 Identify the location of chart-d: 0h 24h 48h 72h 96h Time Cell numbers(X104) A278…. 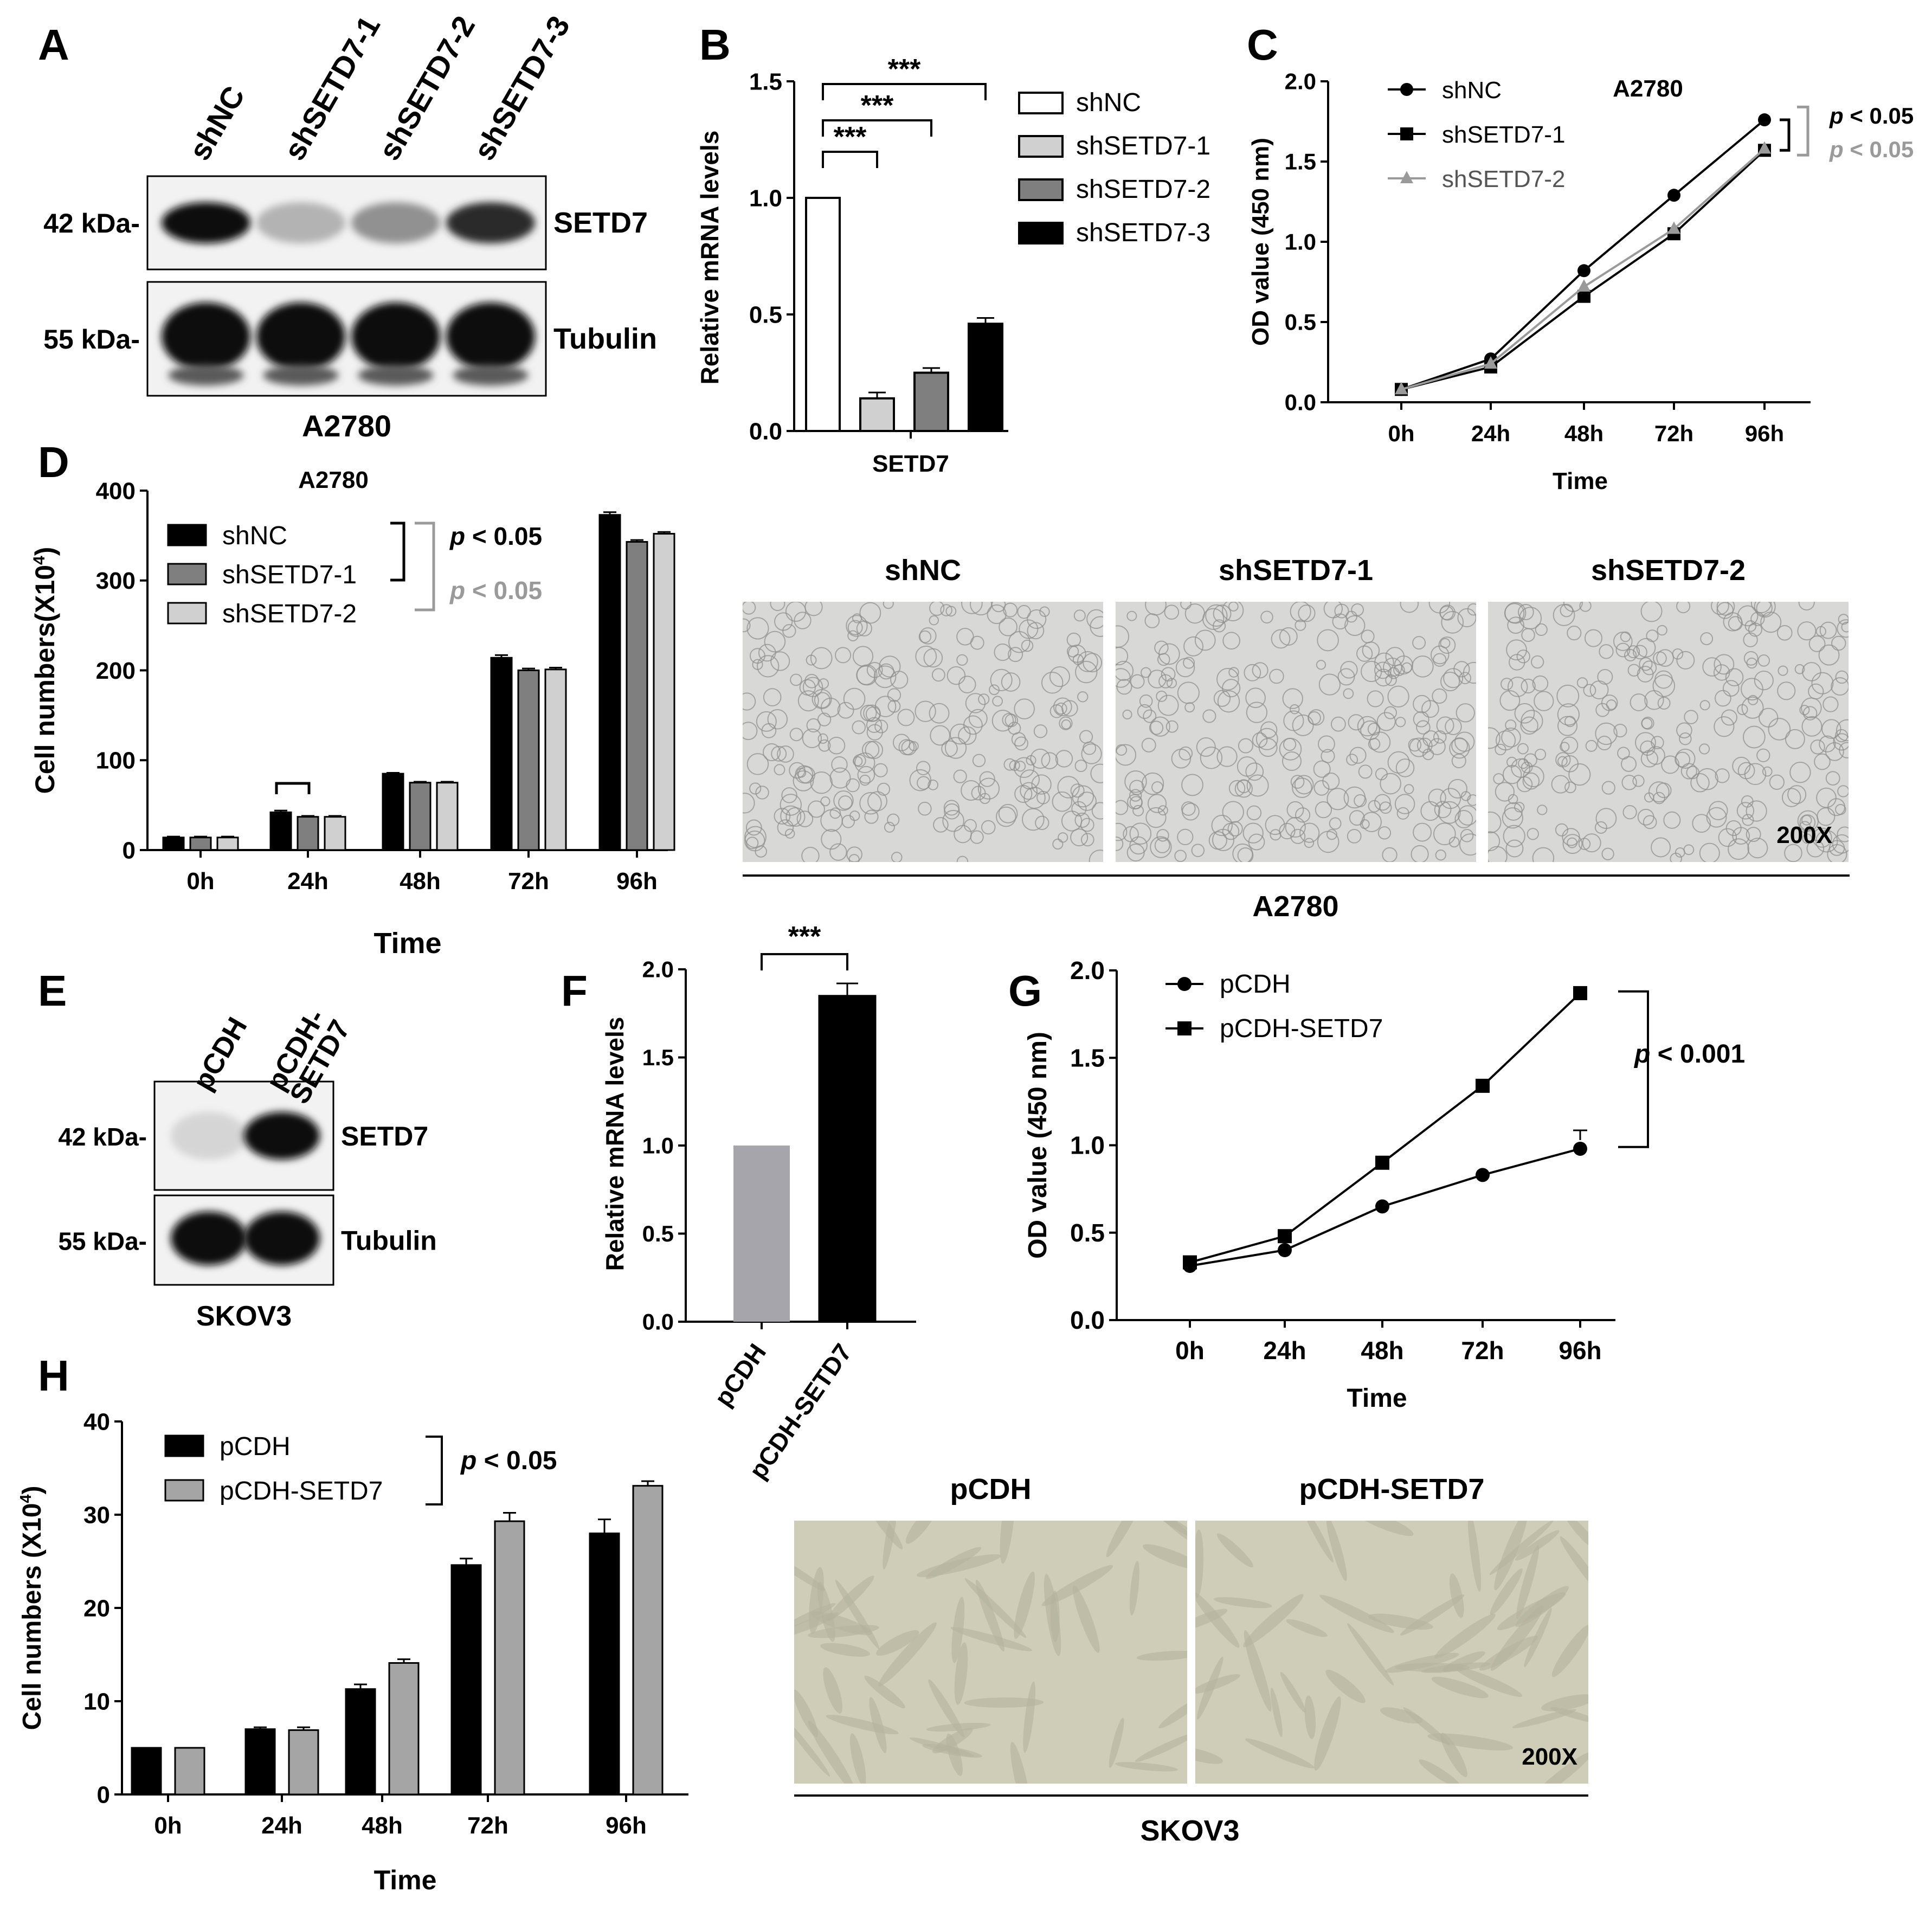
(352, 713).